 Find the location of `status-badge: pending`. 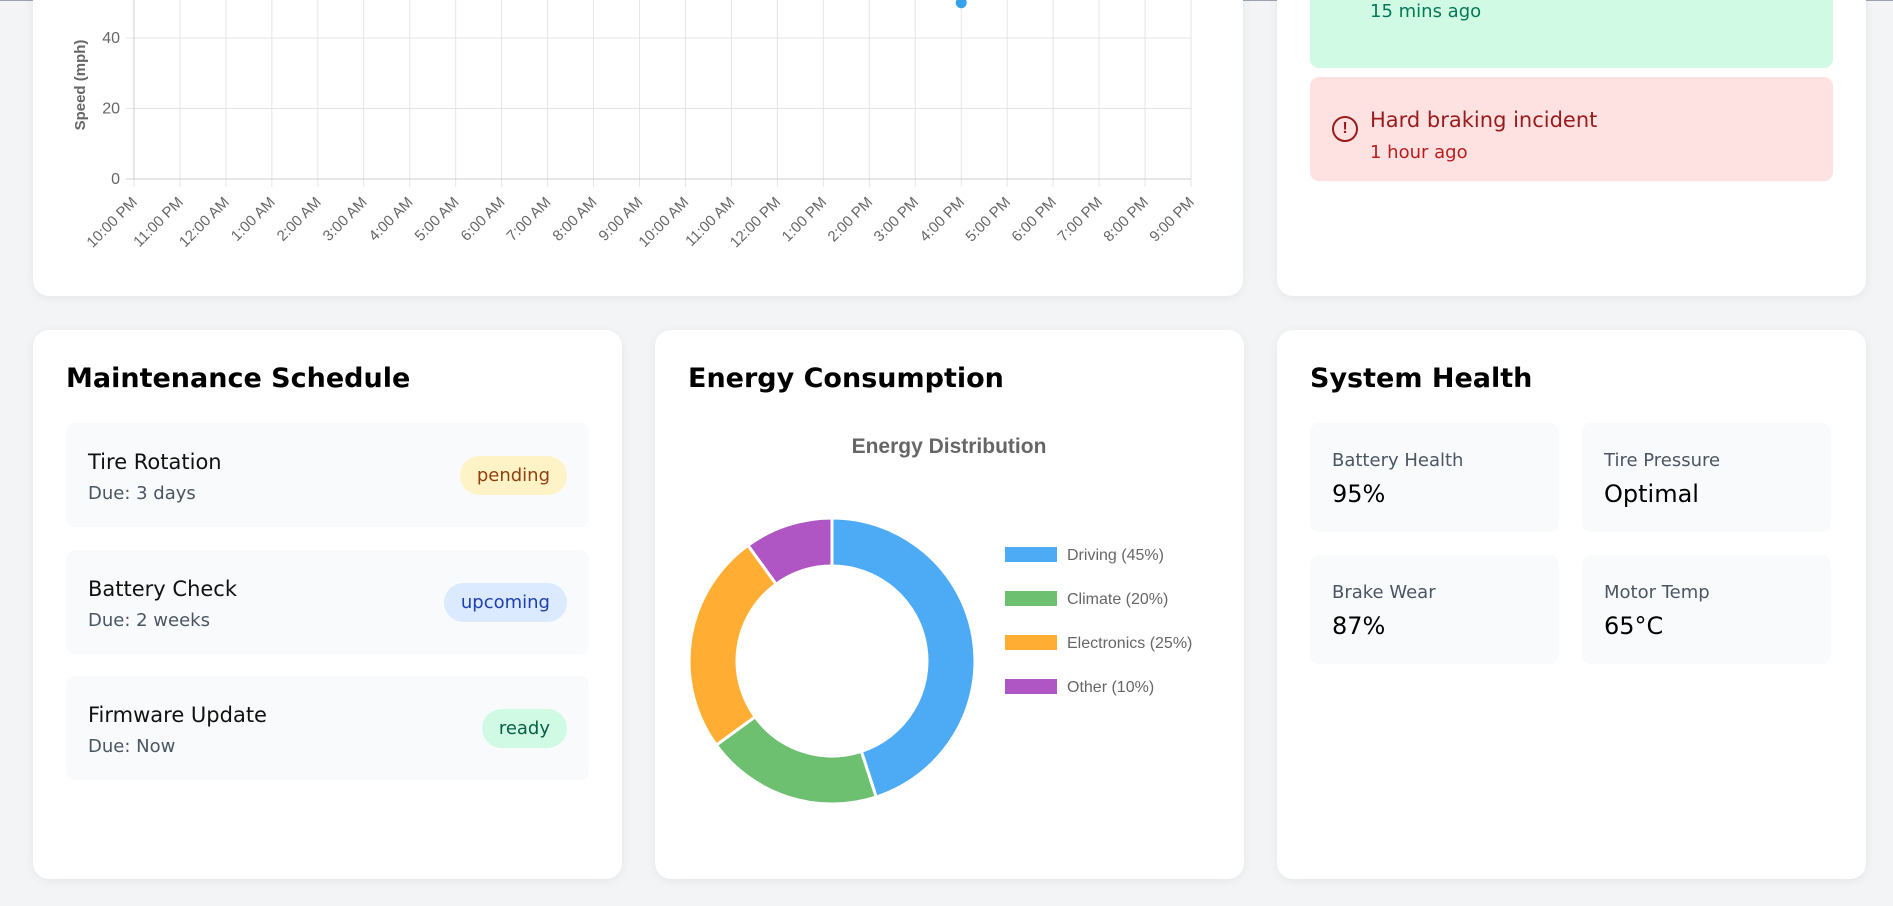

status-badge: pending is located at coordinates (513, 475).